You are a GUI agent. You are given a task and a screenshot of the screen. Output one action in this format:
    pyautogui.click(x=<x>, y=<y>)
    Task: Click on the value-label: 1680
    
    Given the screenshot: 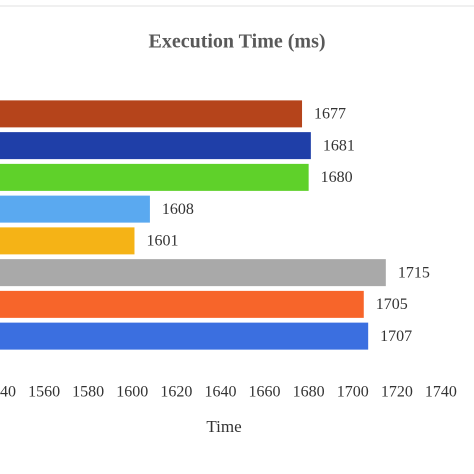 What is the action you would take?
    pyautogui.click(x=337, y=177)
    